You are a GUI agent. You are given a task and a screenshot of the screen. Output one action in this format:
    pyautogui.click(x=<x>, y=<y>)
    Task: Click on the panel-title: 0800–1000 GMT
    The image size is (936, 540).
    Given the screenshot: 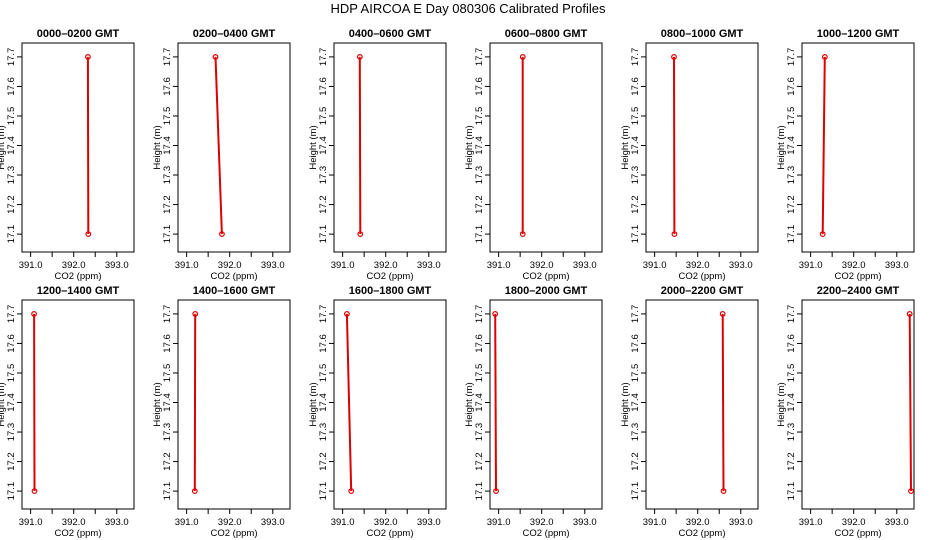 What is the action you would take?
    pyautogui.click(x=702, y=34)
    